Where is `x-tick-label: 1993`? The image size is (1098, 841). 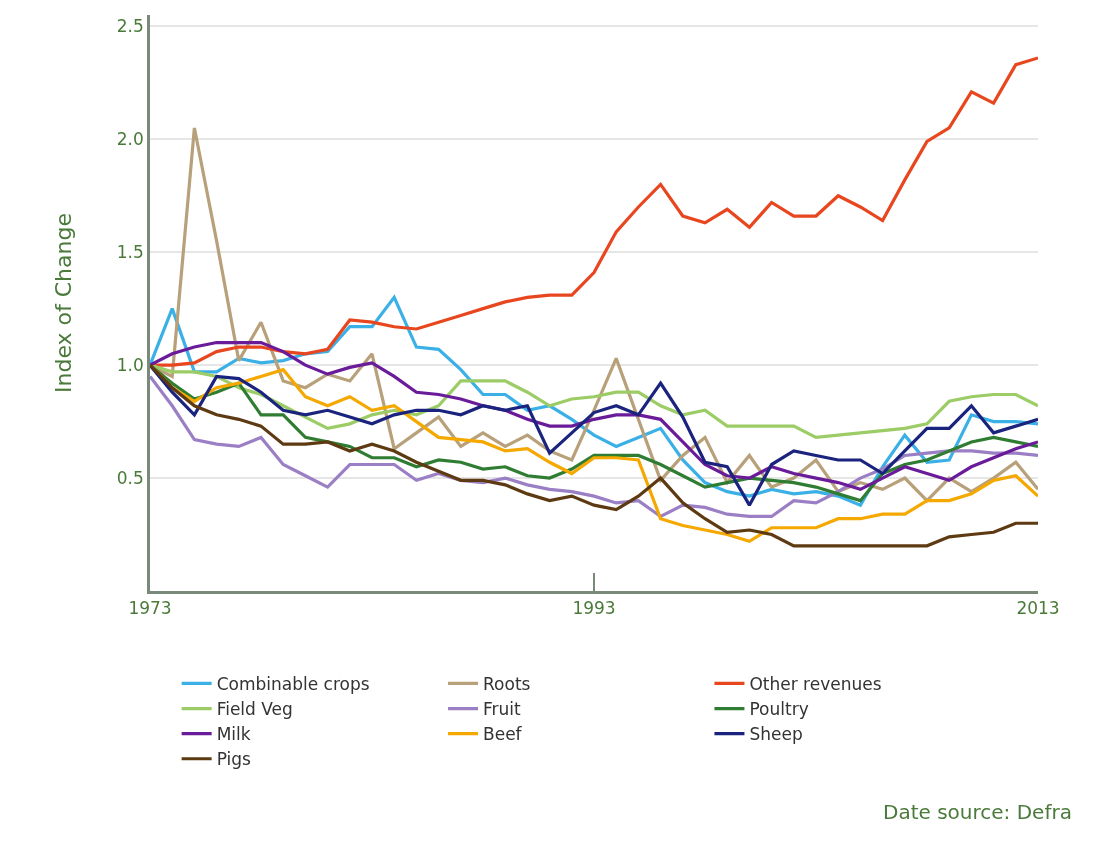 x-tick-label: 1993 is located at coordinates (594, 608).